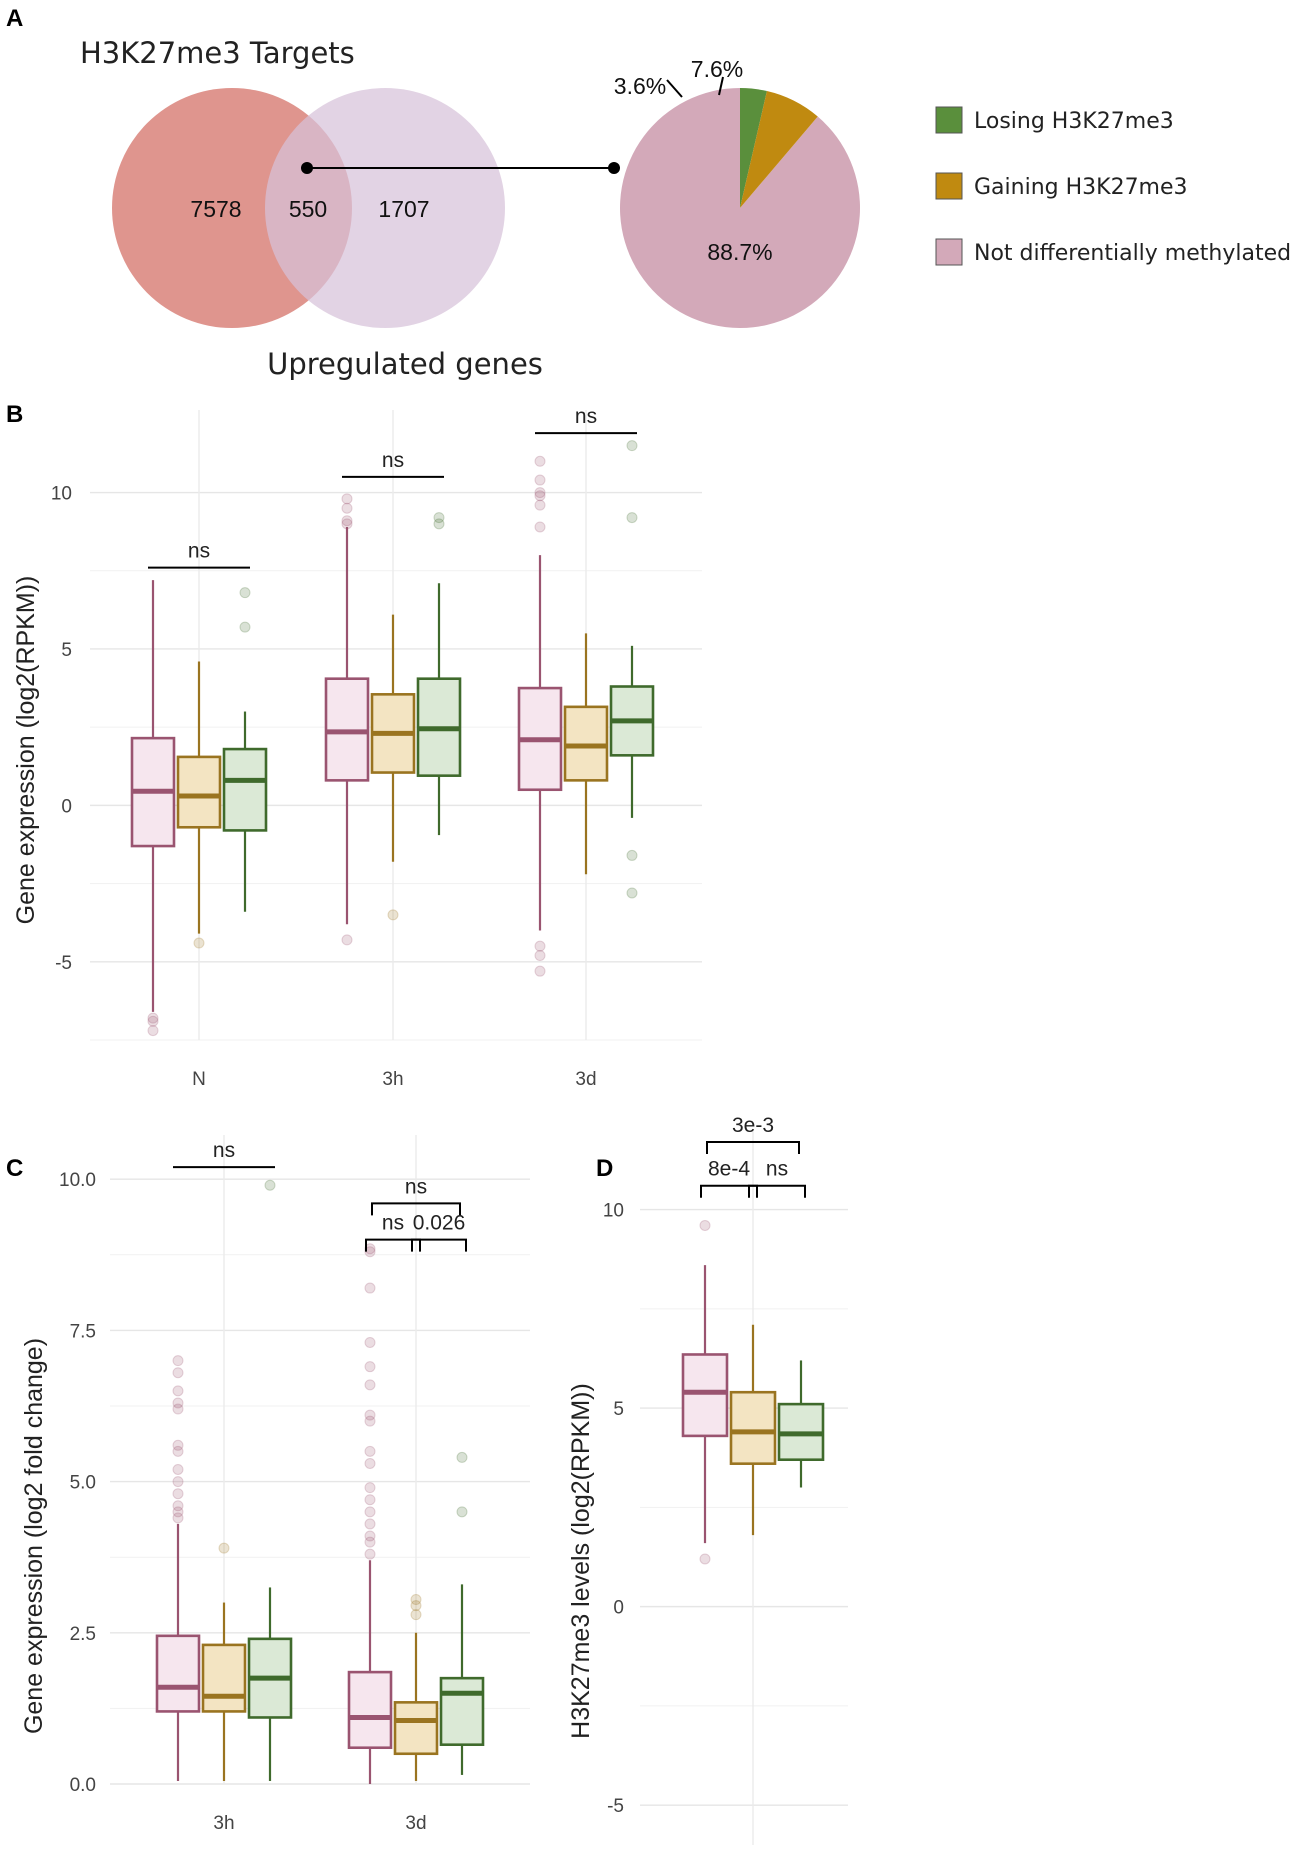 Image resolution: width=1299 pixels, height=1852 pixels. I want to click on pie-leader-gaining, so click(721, 86).